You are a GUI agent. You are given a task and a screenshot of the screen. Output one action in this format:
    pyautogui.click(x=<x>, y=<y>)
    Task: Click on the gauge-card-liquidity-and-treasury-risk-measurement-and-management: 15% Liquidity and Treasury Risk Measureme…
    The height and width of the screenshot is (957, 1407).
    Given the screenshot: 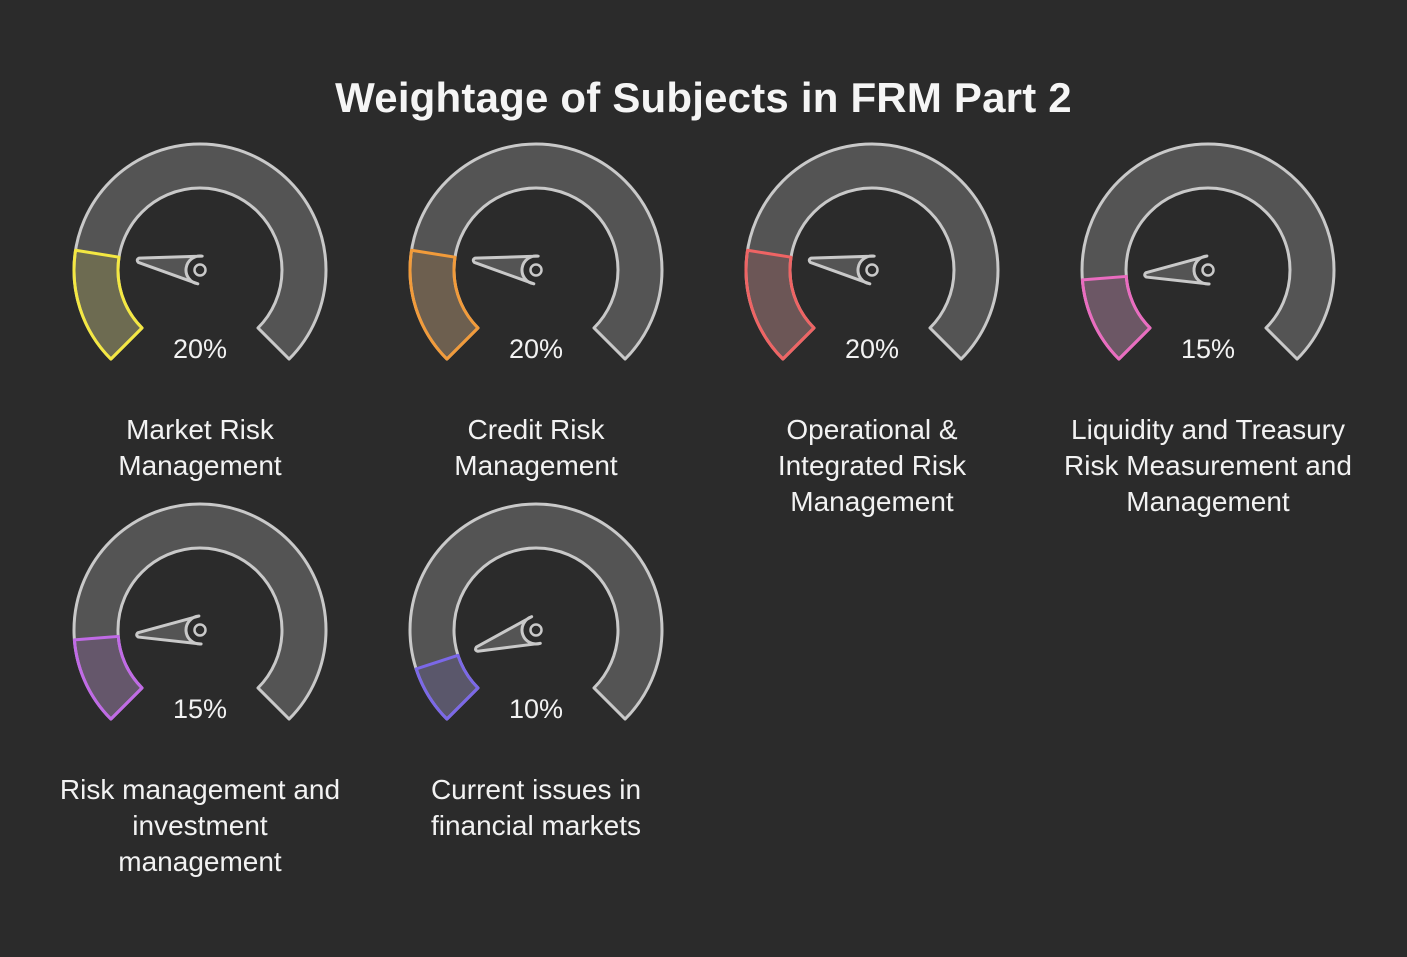 What is the action you would take?
    pyautogui.click(x=1208, y=329)
    